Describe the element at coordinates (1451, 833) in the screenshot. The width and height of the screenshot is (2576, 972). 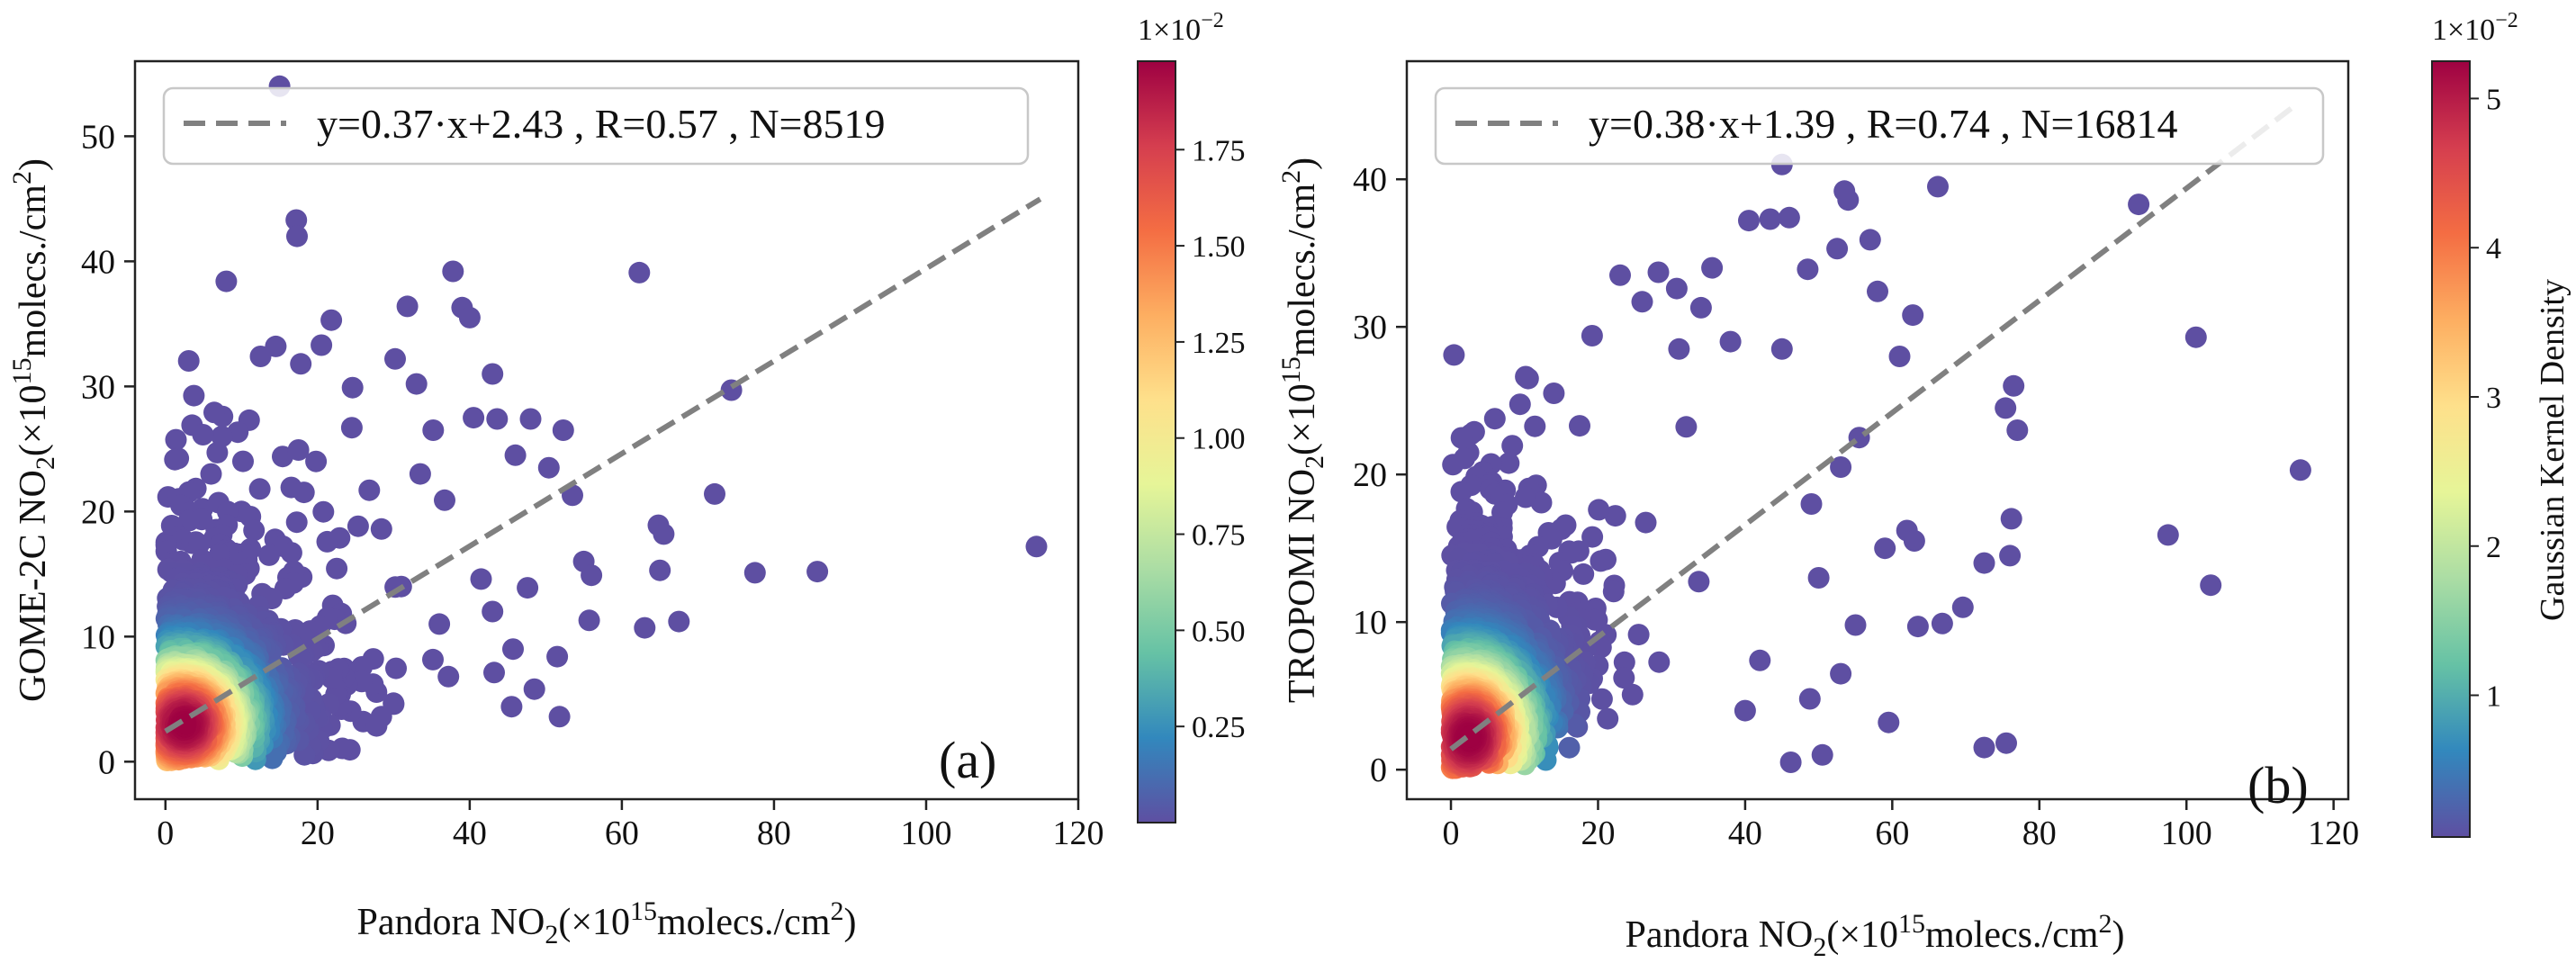
I see `x-tick-label: 0` at that location.